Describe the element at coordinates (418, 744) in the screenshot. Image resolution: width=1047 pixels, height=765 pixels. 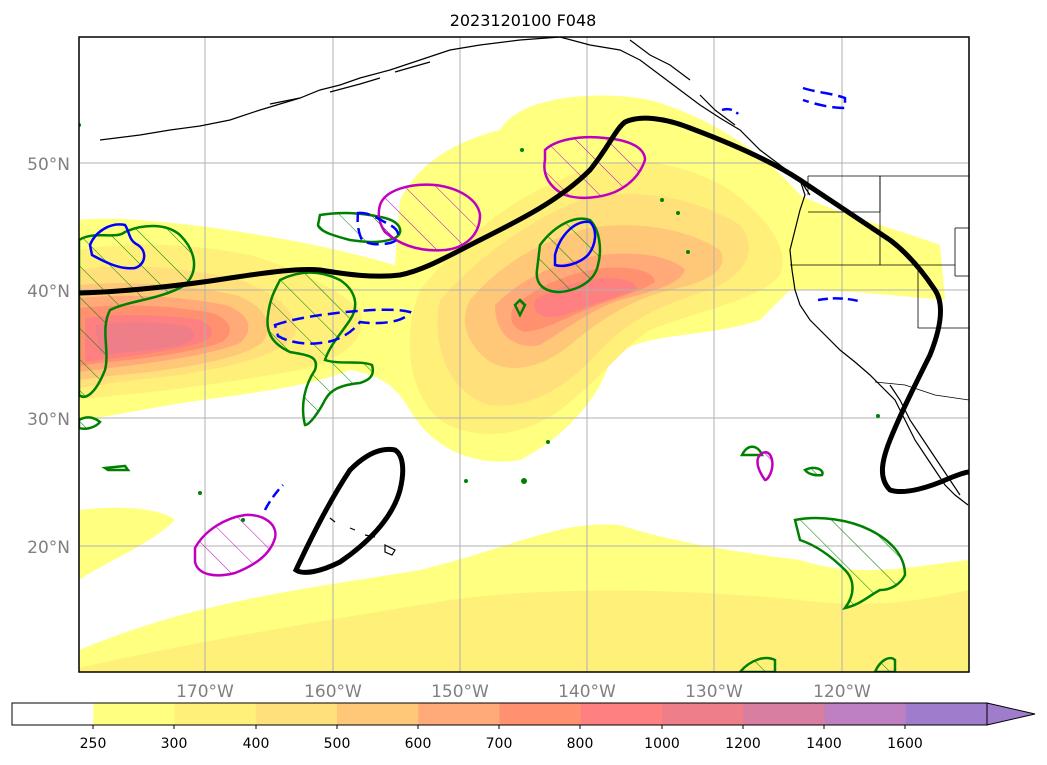
I see `colorbar-label-600: 600` at that location.